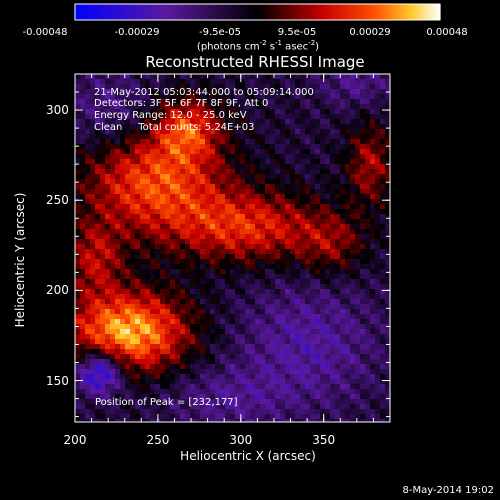  Describe the element at coordinates (255, 62) in the screenshot. I see `chart-title: Reconstructed RHESSI Image` at that location.